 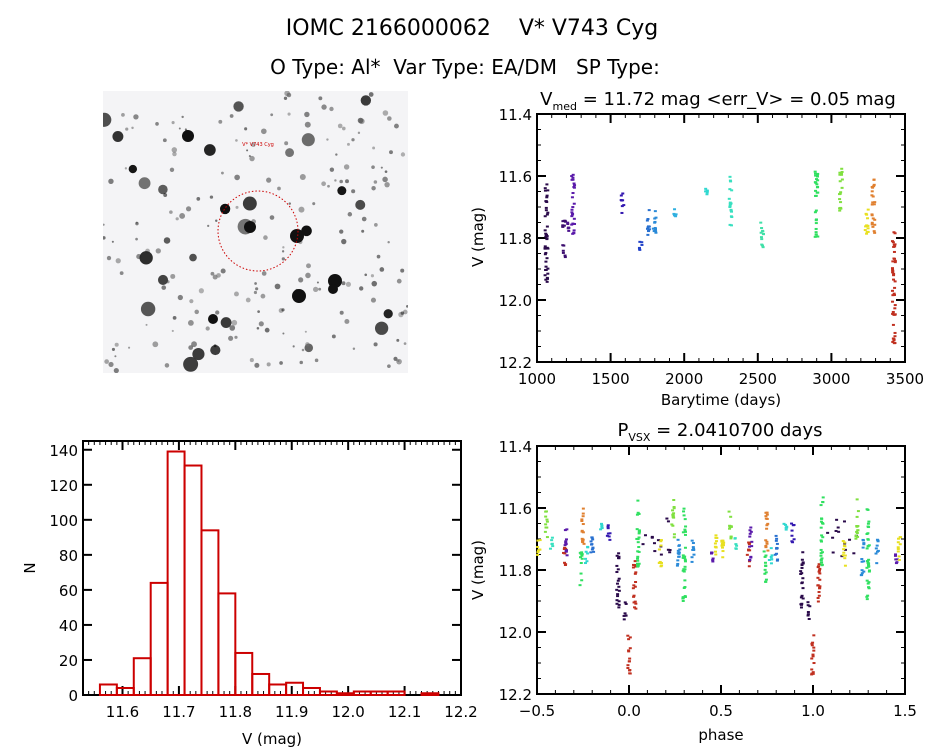 What do you see at coordinates (720, 432) in the screenshot?
I see `phased-light-curve-title: PVSX = 2.0410700 days` at bounding box center [720, 432].